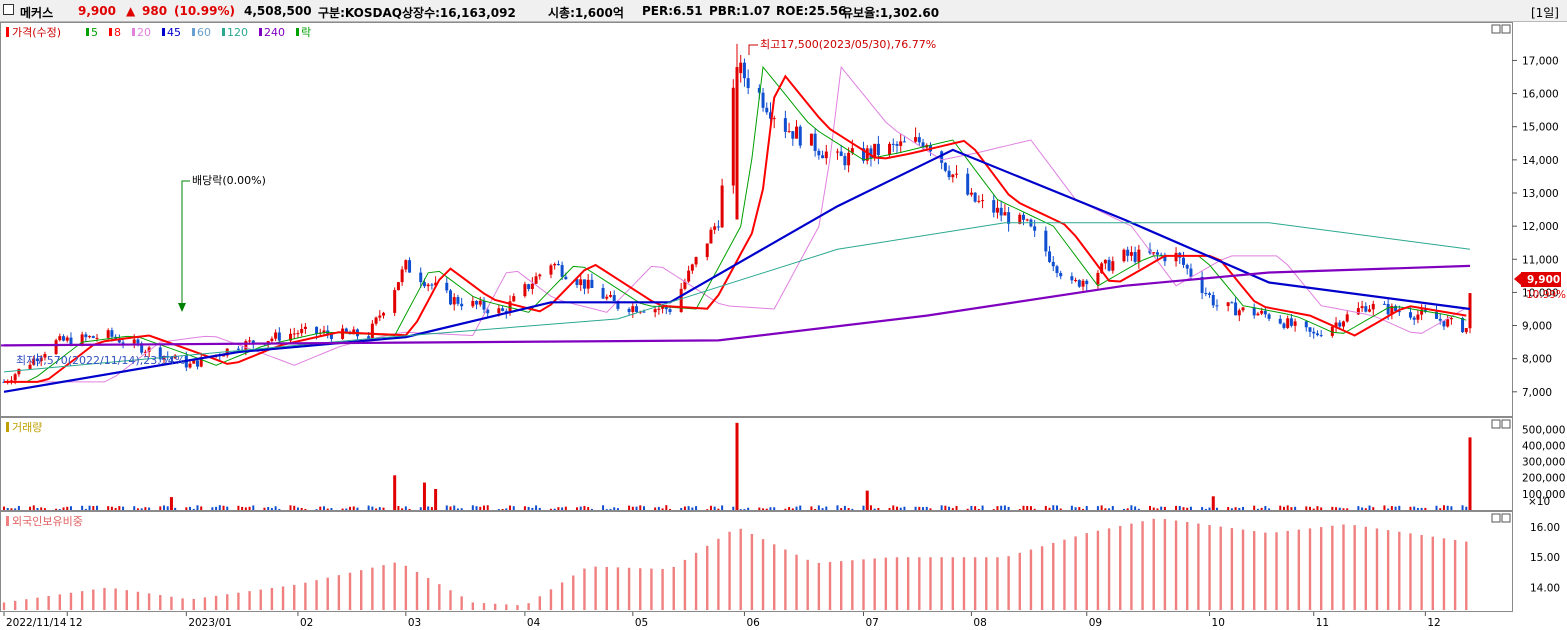 This screenshot has height=630, width=1567. Describe the element at coordinates (1496, 424) in the screenshot. I see `volume-panel-minimize-icon` at that location.